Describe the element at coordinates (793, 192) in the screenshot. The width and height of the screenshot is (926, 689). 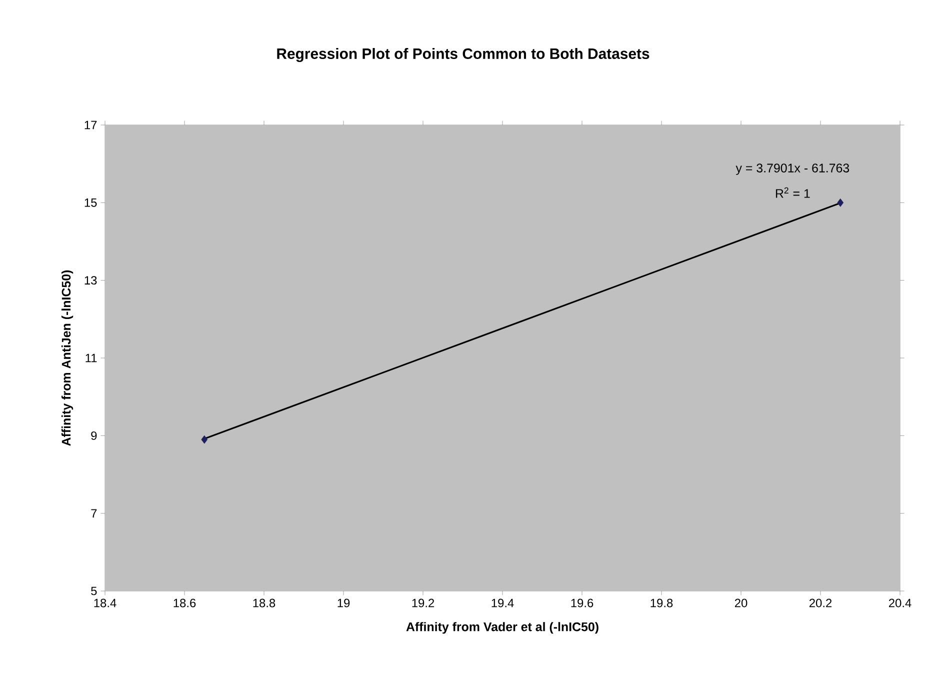
I see `annotation: R$^{2}$ = 1` at that location.